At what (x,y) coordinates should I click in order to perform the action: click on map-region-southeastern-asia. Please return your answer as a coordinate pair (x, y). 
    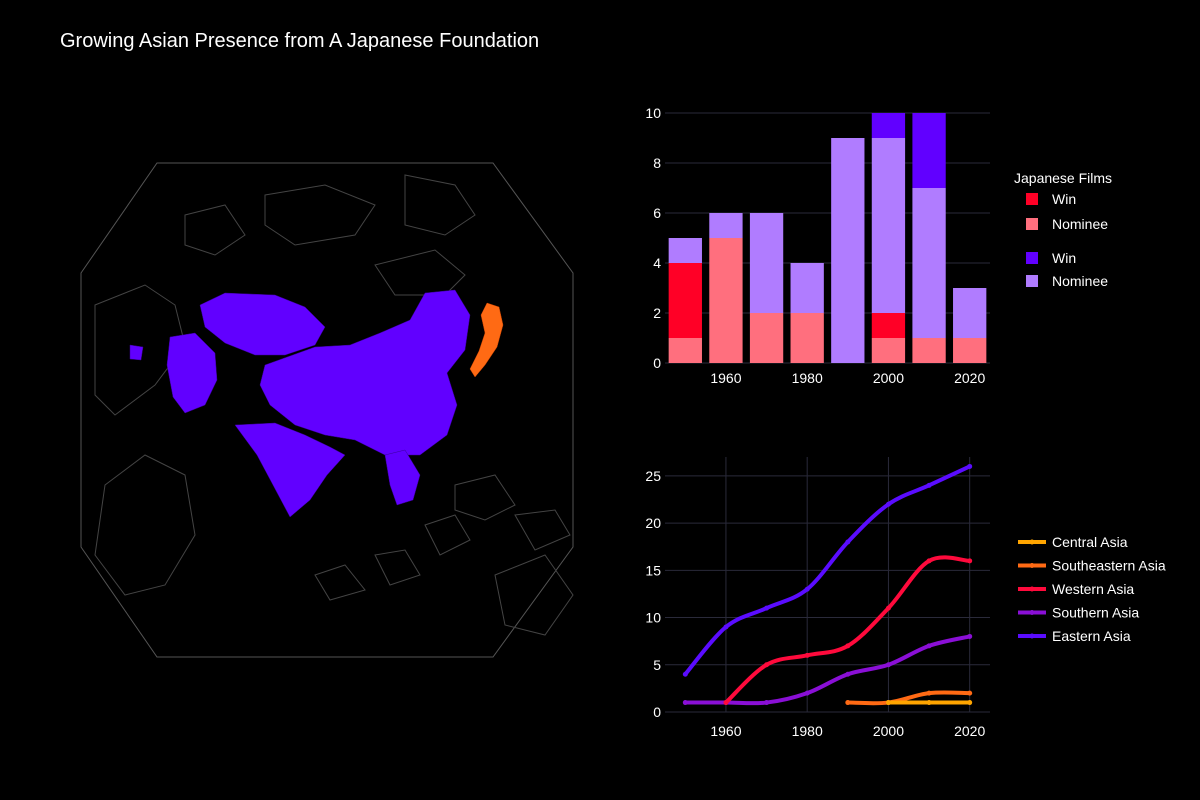
    Looking at the image, I should click on (402, 477).